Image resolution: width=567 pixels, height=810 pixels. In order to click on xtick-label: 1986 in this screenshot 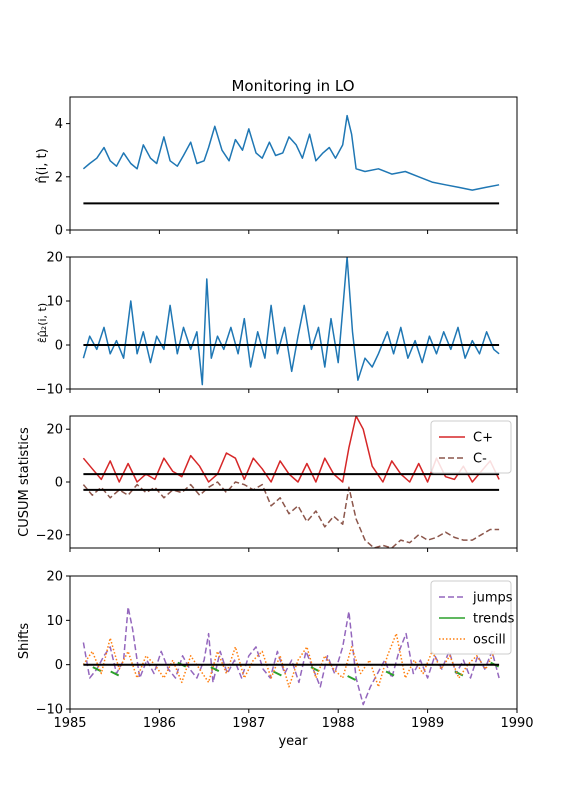, I will do `click(159, 723)`.